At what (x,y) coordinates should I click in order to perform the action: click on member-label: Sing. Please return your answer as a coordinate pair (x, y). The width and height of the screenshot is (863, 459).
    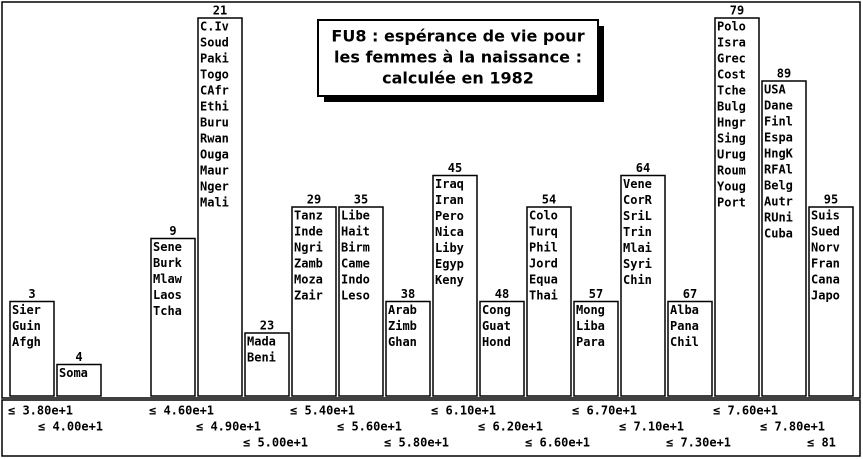
    Looking at the image, I should click on (731, 139).